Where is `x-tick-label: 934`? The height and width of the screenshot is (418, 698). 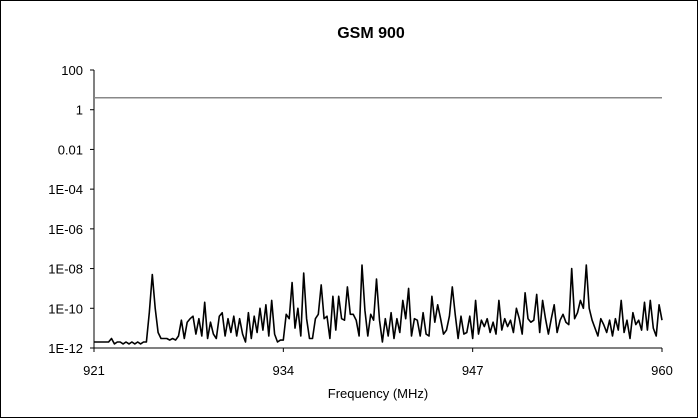 x-tick-label: 934 is located at coordinates (283, 370).